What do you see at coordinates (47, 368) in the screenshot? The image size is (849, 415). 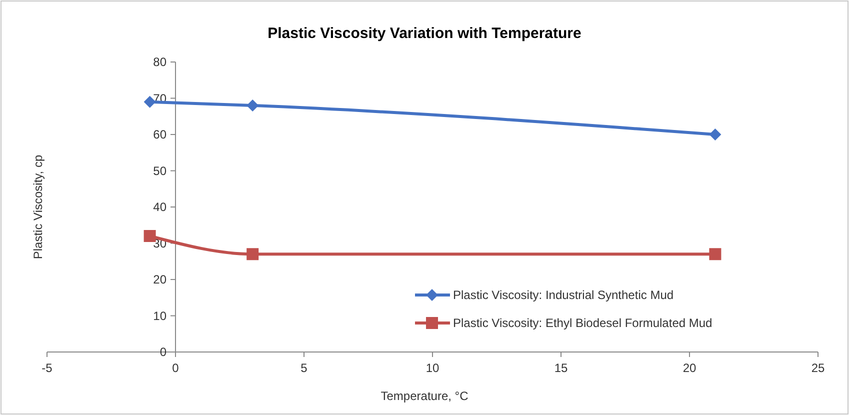 I see `x-tick-label: -5` at bounding box center [47, 368].